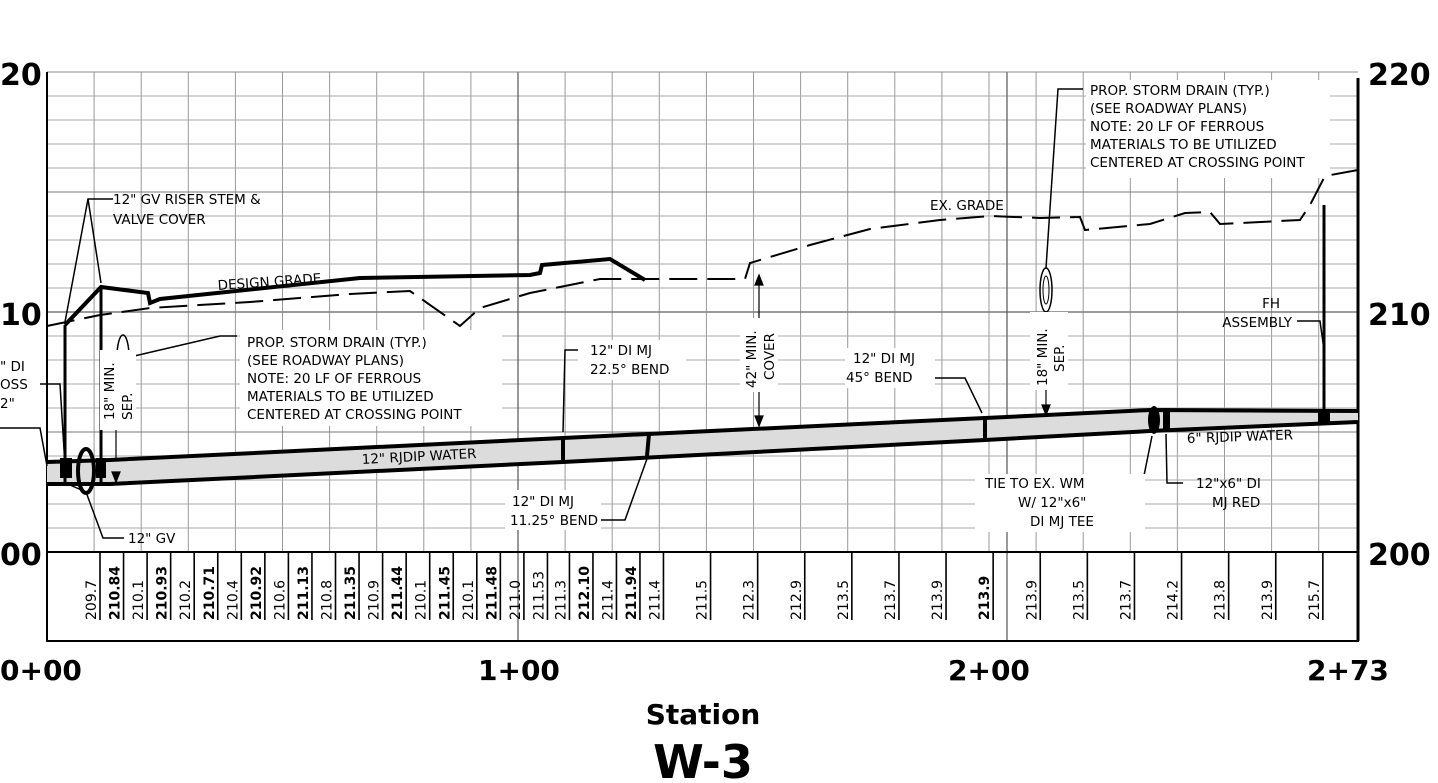  What do you see at coordinates (186, 600) in the screenshot?
I see `elevation-value: 210.2` at bounding box center [186, 600].